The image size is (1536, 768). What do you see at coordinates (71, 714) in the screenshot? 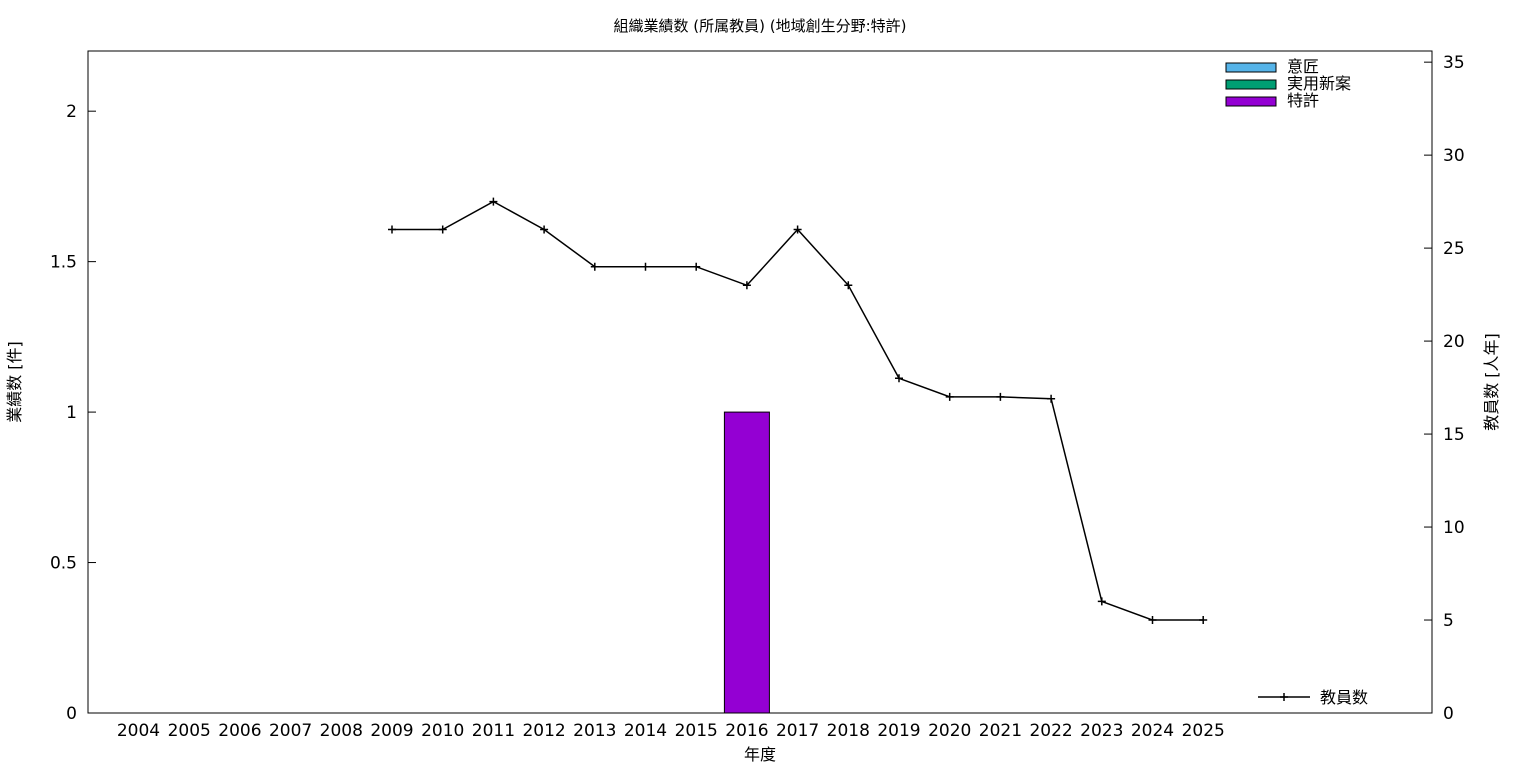
I see `y-tick-label: 0` at bounding box center [71, 714].